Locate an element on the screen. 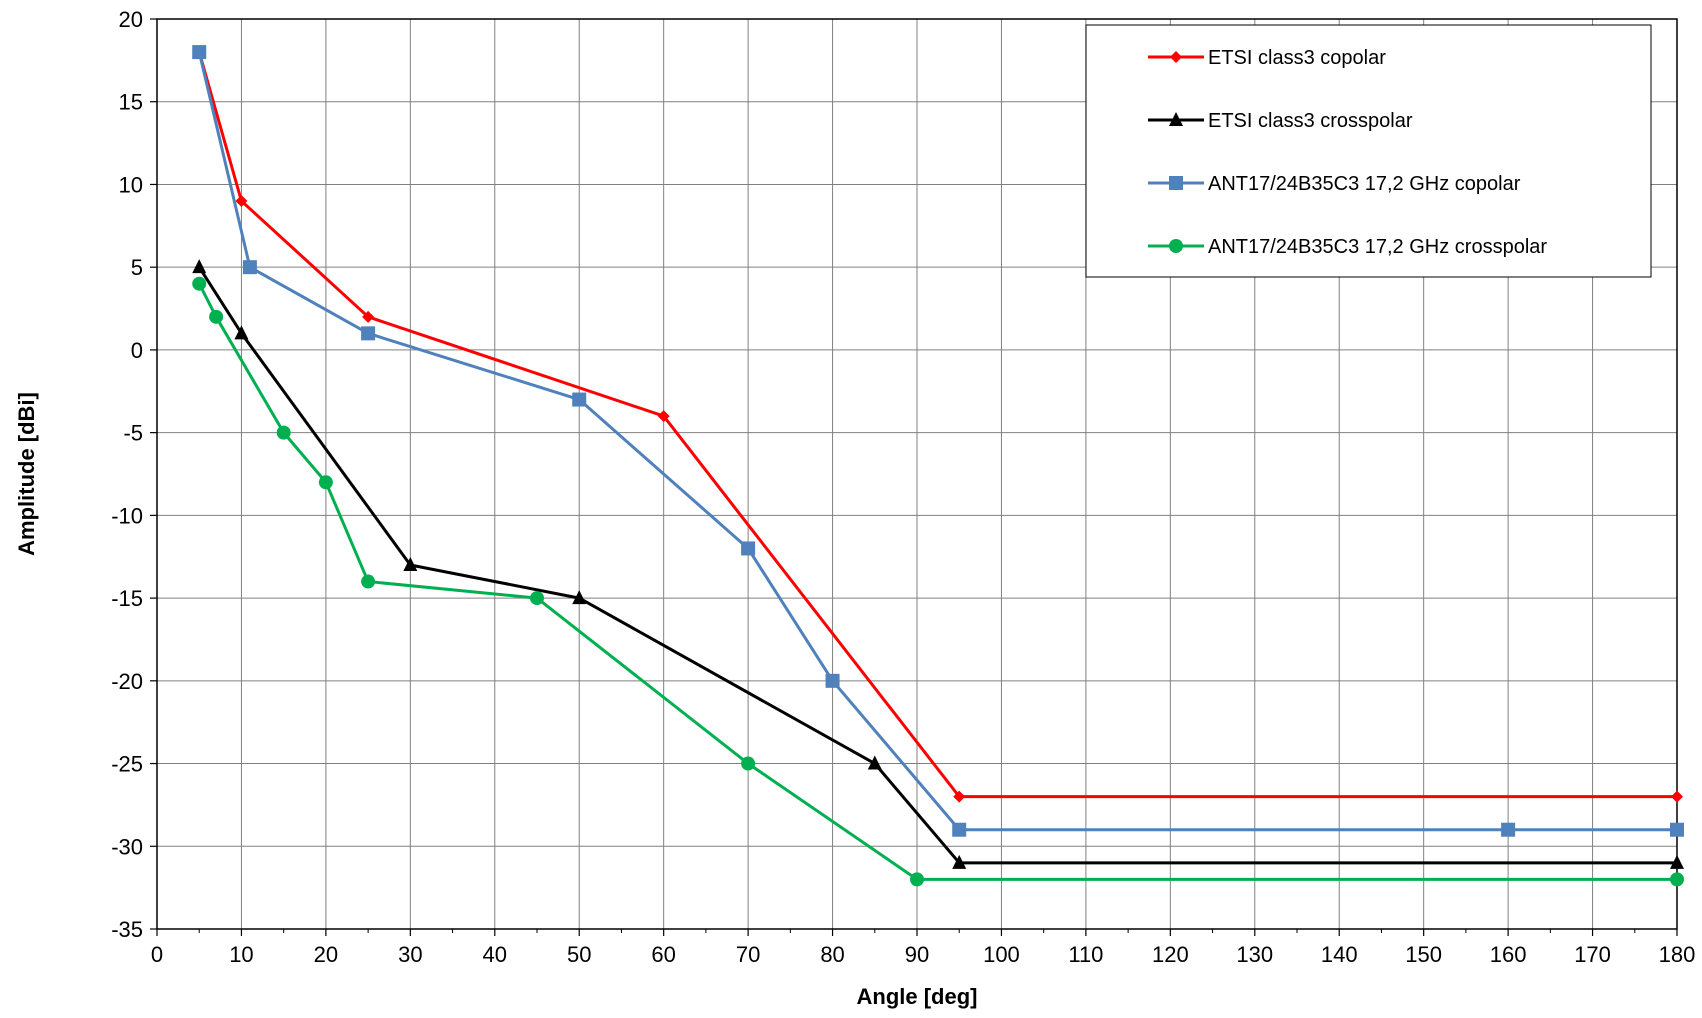 The image size is (1702, 1018). y-tick-label: 15 is located at coordinates (131, 102).